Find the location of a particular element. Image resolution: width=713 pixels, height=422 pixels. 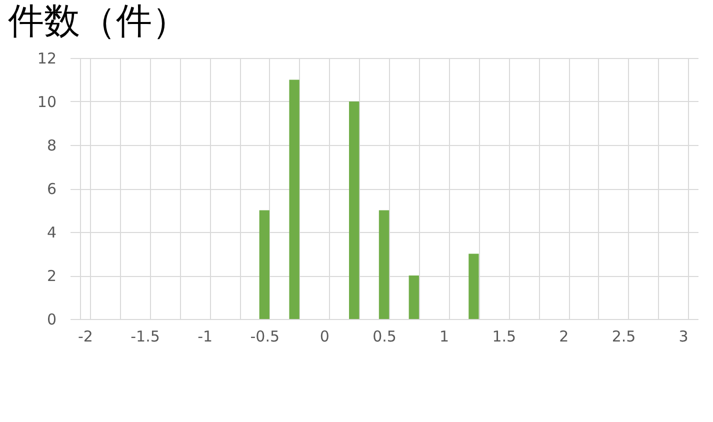

y-tick-label: 8 is located at coordinates (51, 145).